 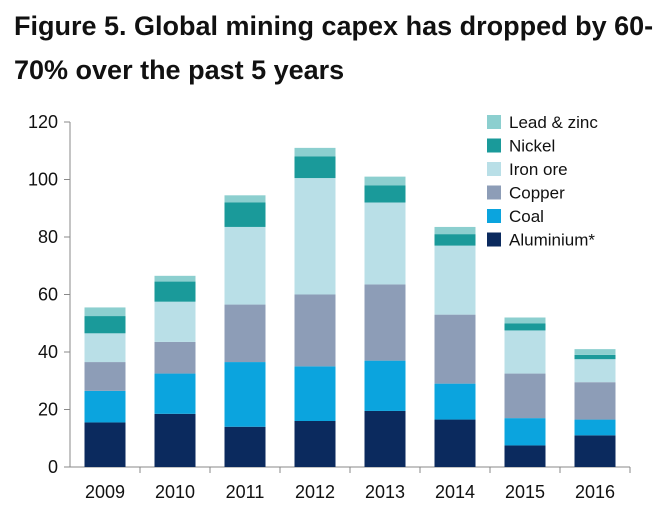 What do you see at coordinates (538, 169) in the screenshot?
I see `legend-label: Iron ore` at bounding box center [538, 169].